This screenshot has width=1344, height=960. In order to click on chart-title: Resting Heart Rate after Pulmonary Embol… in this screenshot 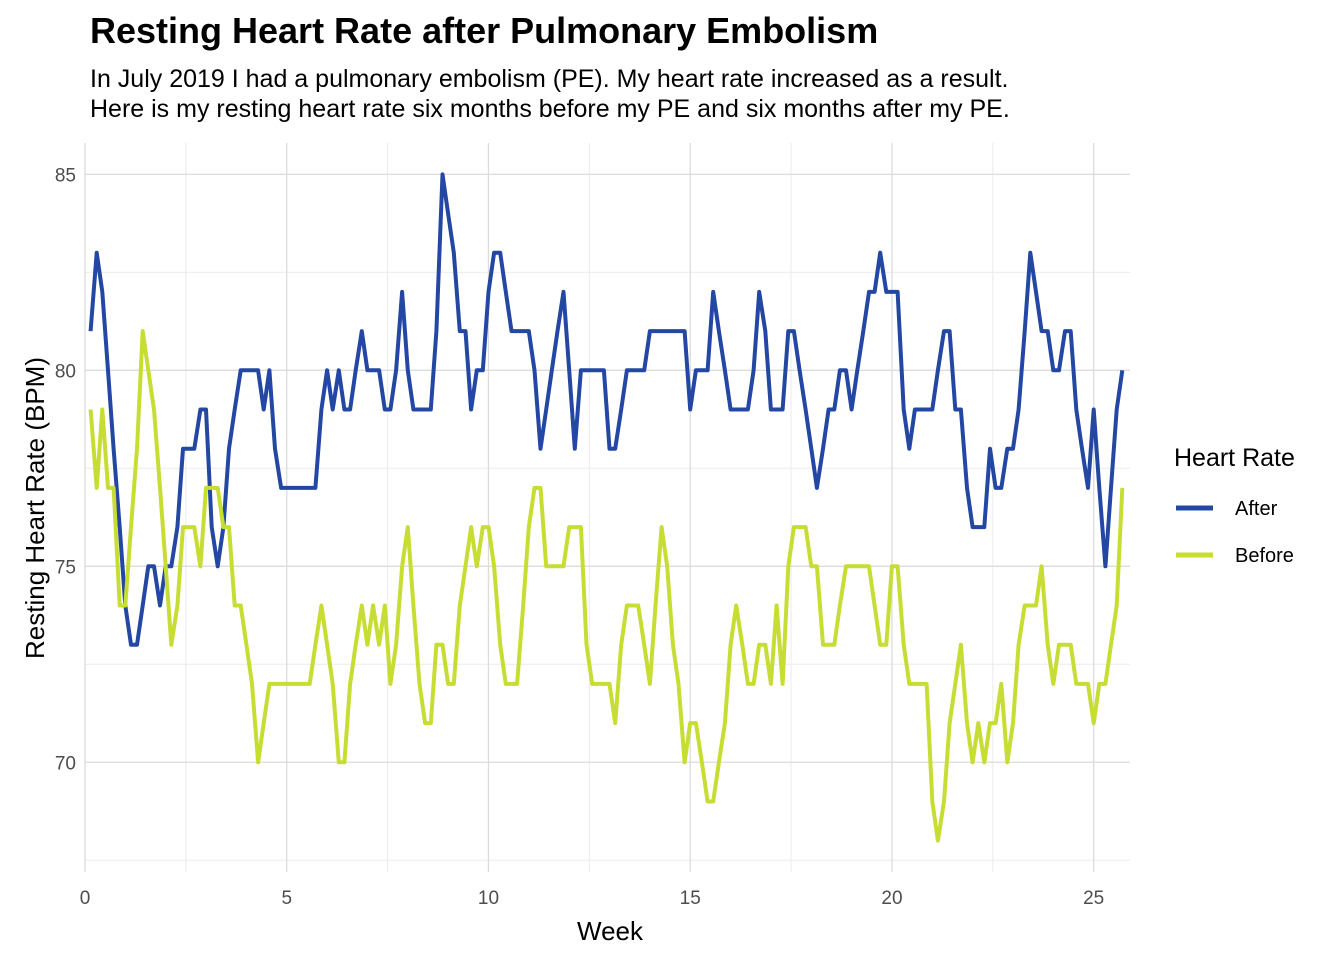, I will do `click(484, 30)`.